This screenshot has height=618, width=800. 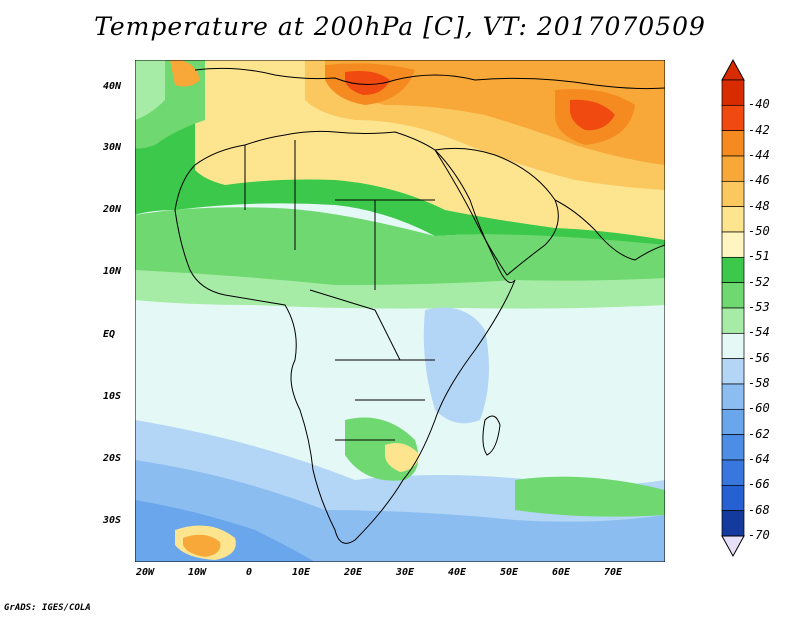 I want to click on field-band-green-southindian, so click(x=590, y=496).